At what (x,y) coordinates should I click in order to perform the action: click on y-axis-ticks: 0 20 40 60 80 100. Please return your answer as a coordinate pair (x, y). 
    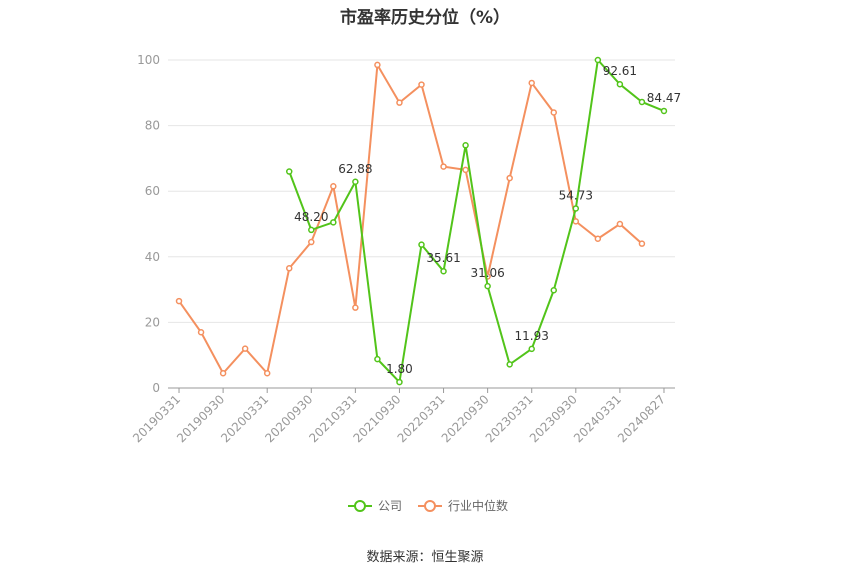
    Looking at the image, I should click on (148, 224).